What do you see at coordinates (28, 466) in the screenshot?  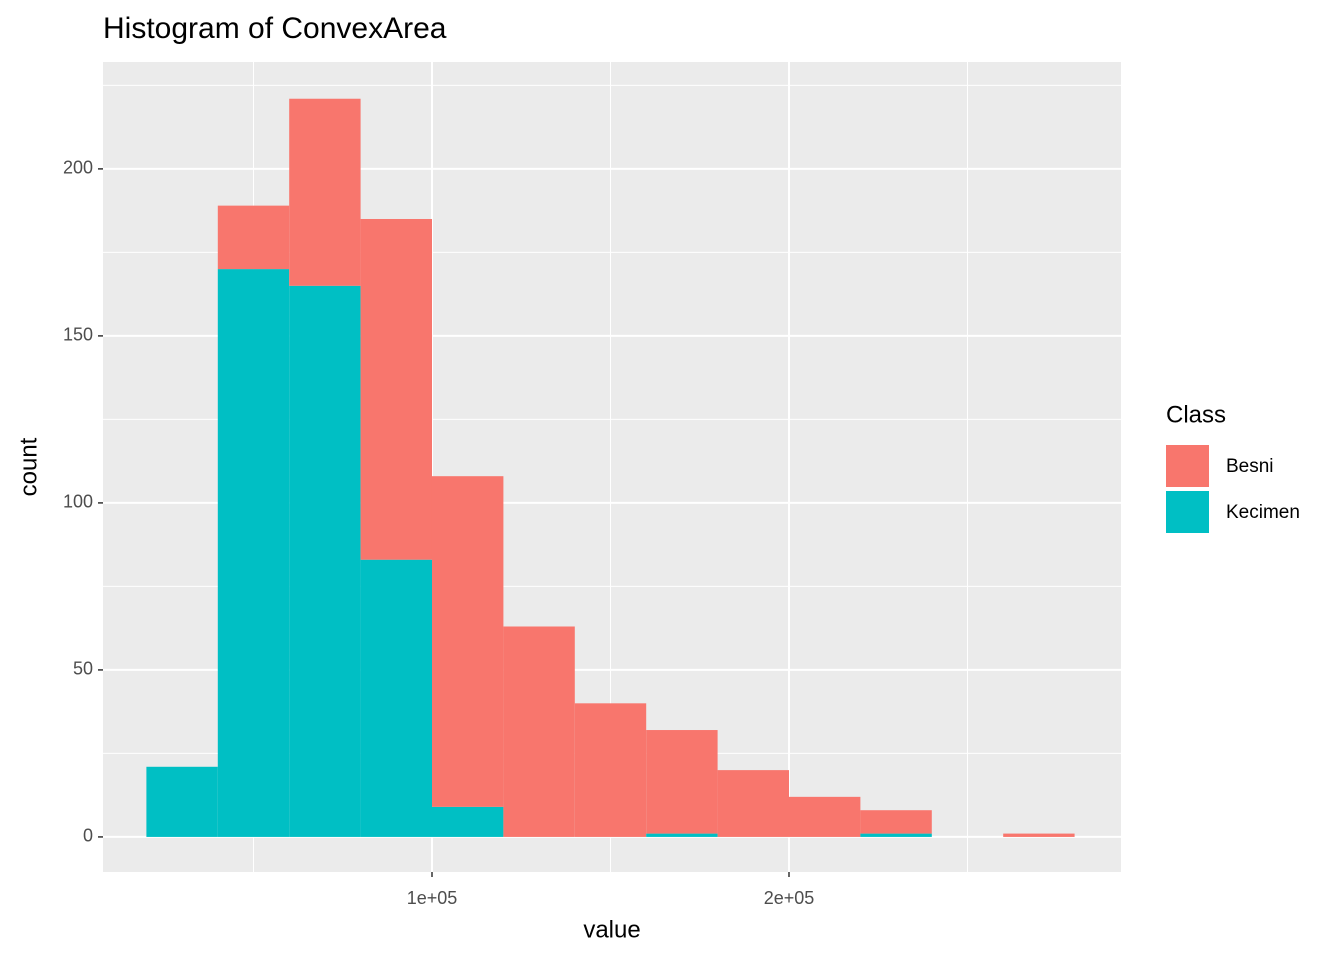 I see `y-axis-label: count` at bounding box center [28, 466].